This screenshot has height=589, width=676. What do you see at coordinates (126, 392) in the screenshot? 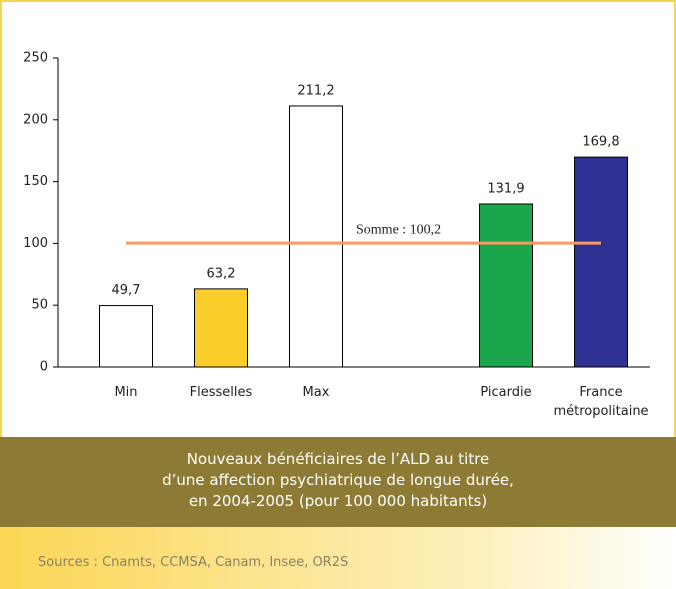
I see `x-tick-label: Min` at bounding box center [126, 392].